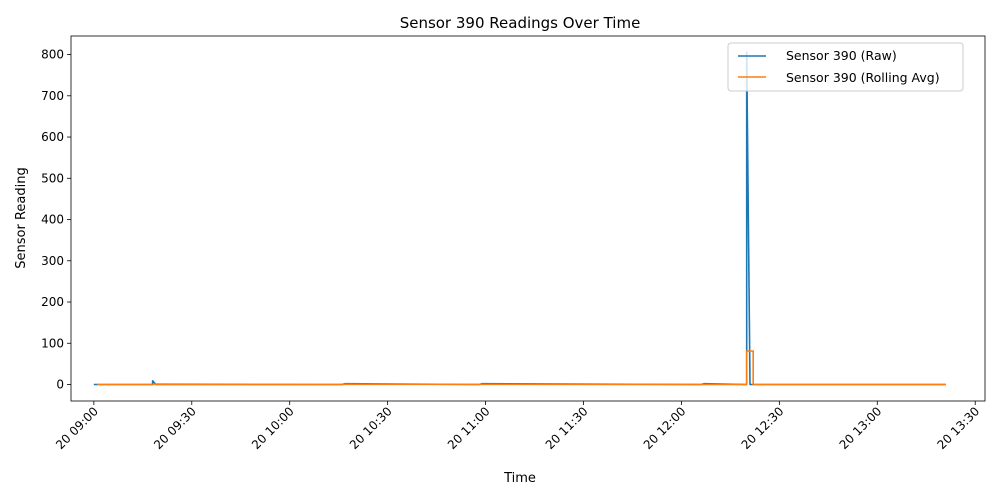 The width and height of the screenshot is (1000, 500). I want to click on legend-box, so click(845, 67).